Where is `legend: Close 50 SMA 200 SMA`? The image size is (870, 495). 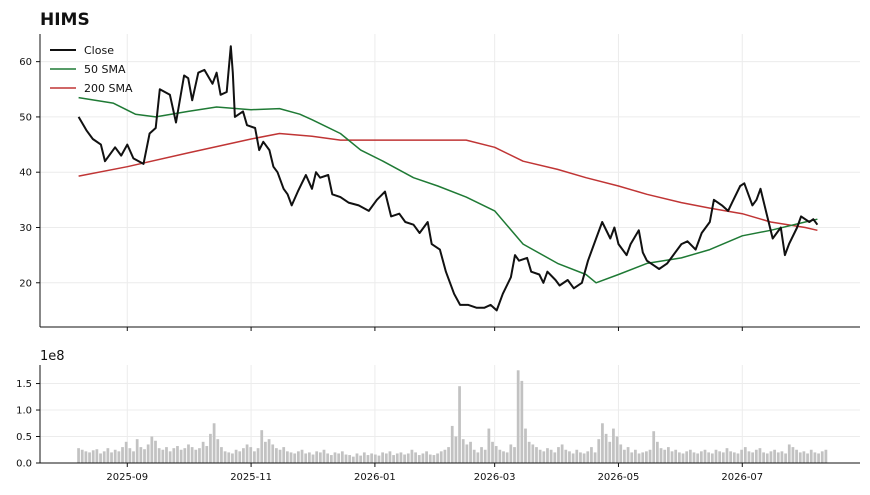 legend: Close 50 SMA 200 SMA is located at coordinates (91, 69).